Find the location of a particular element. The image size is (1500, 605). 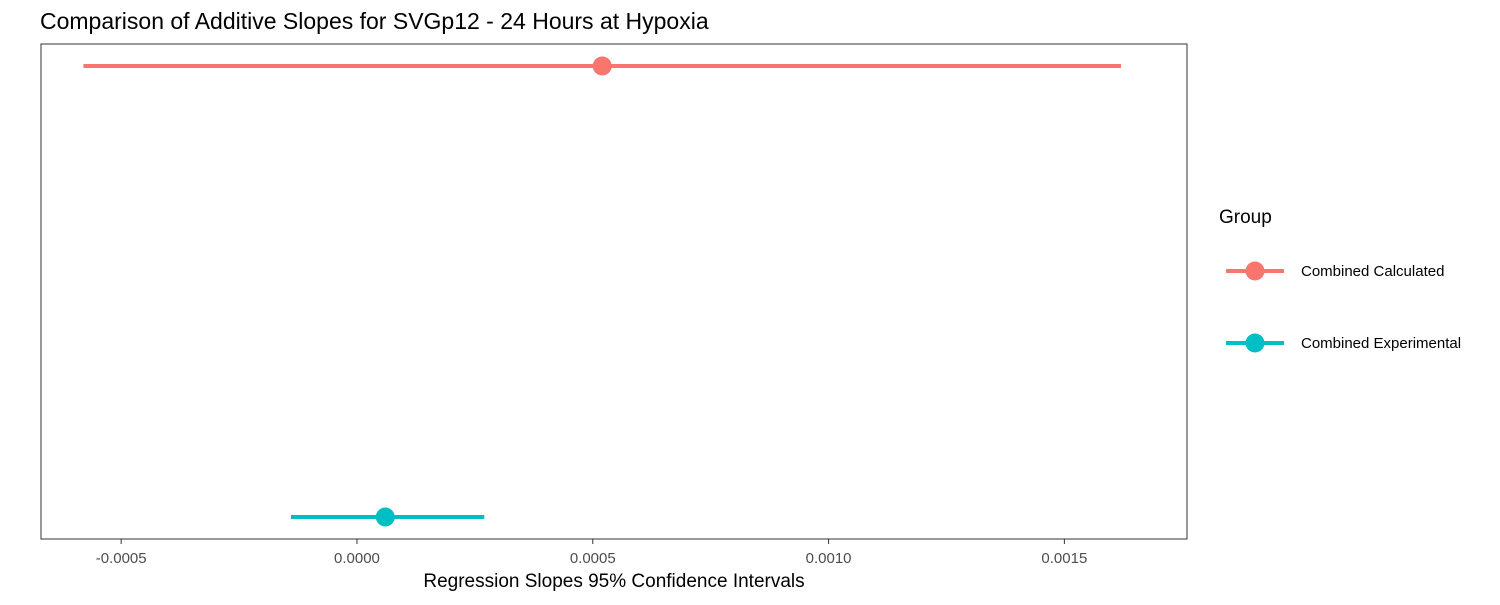

legend-item: Combined Calculated is located at coordinates (1335, 271).